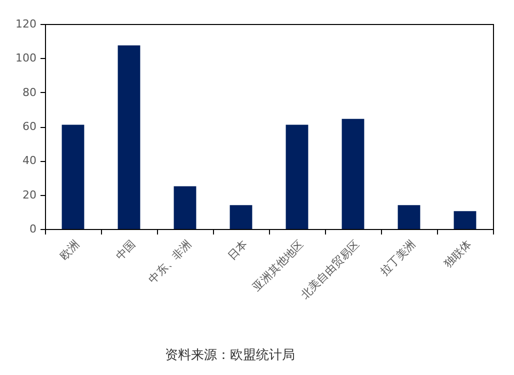 This screenshot has height=375, width=514. What do you see at coordinates (29, 161) in the screenshot?
I see `y-tick-label: 40` at bounding box center [29, 161].